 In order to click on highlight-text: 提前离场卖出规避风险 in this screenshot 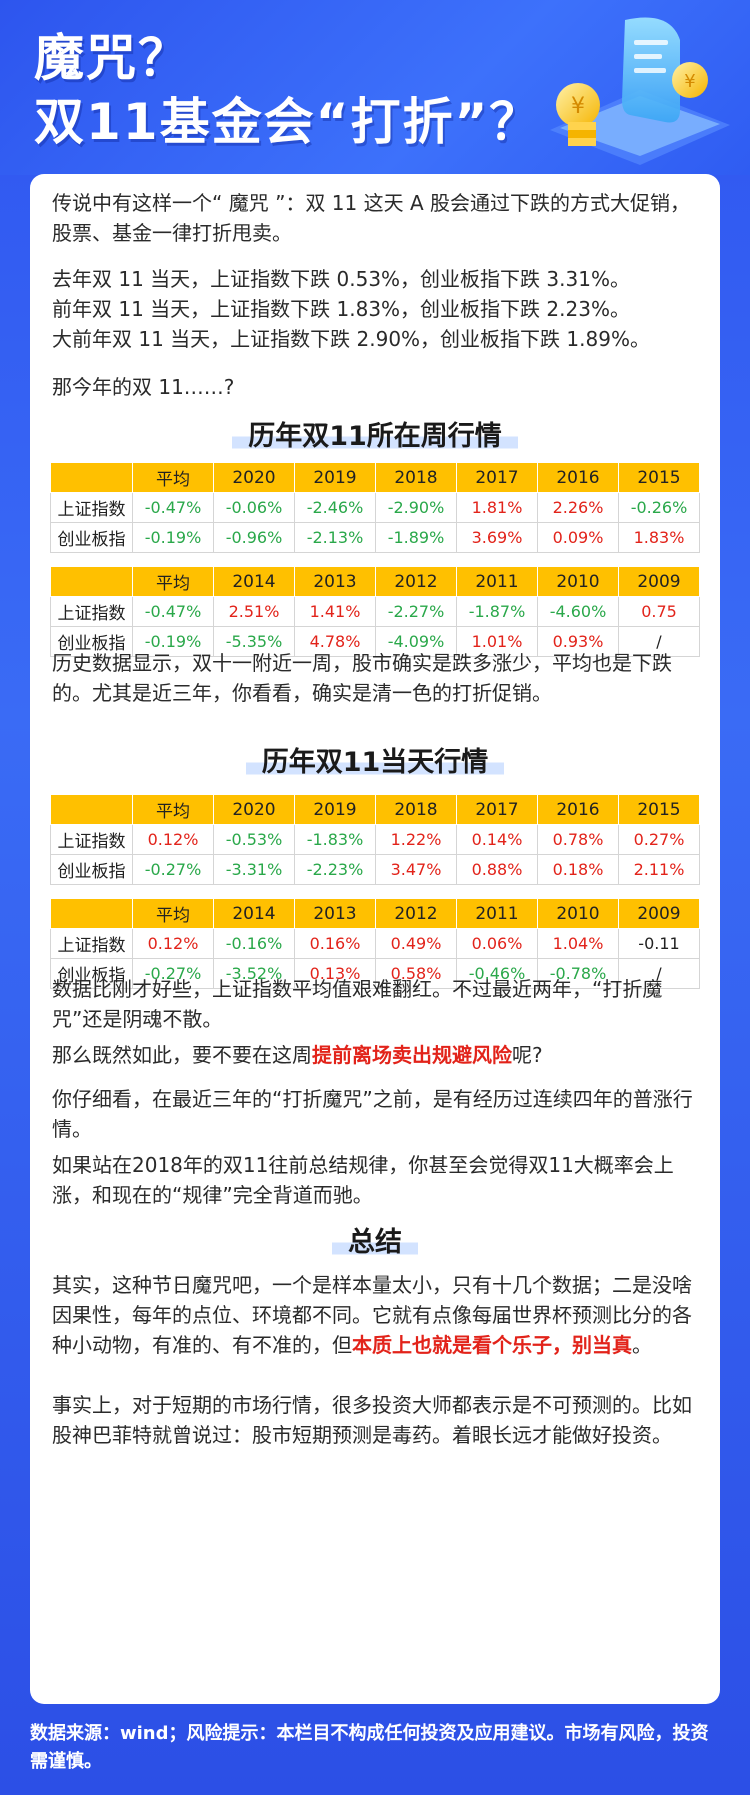, I will do `click(412, 1055)`.